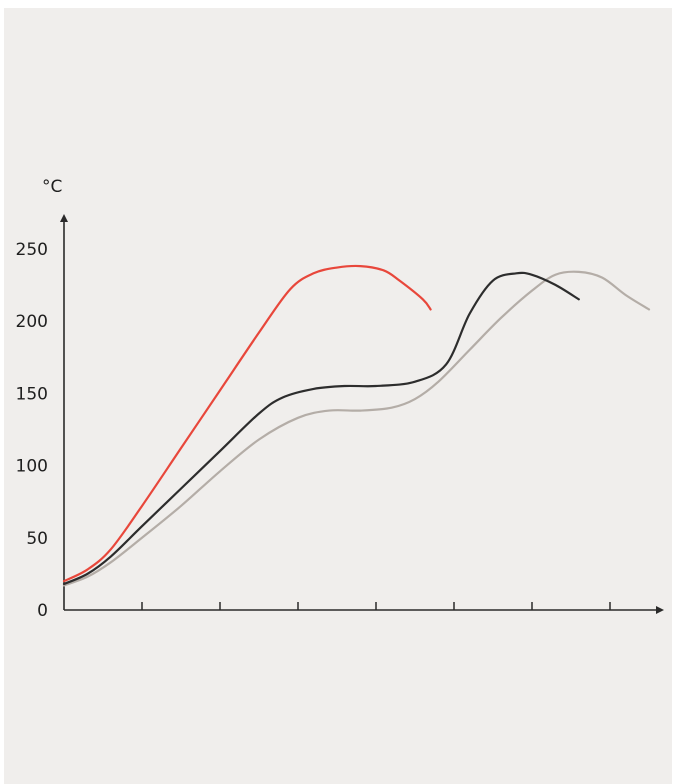 The height and width of the screenshot is (784, 674). I want to click on y-axis-ticks: 0 50 100 150 200 250, so click(32, 430).